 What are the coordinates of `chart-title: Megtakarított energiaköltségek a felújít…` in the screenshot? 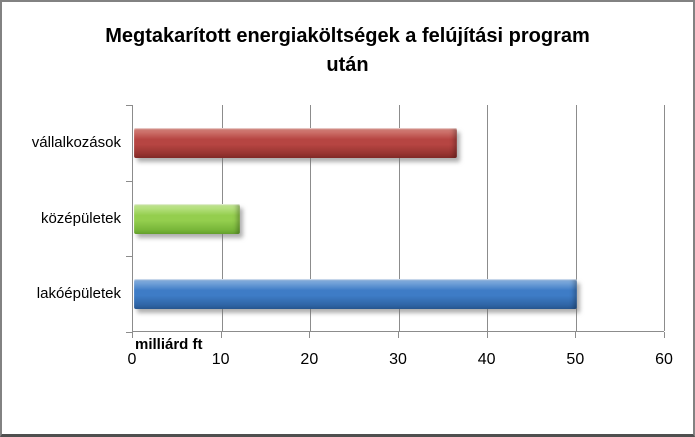 It's located at (347, 51).